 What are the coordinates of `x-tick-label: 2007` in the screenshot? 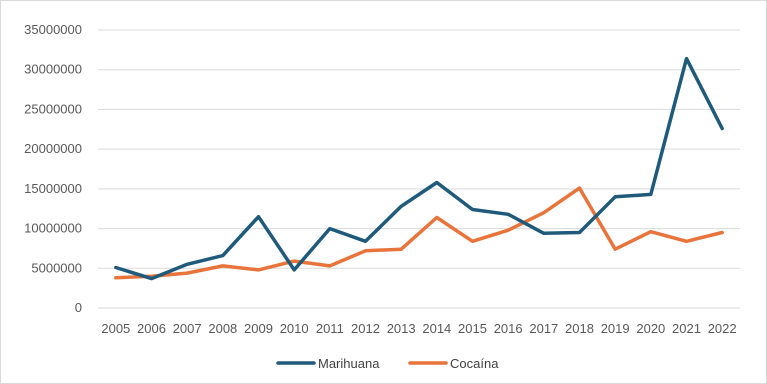 It's located at (187, 328).